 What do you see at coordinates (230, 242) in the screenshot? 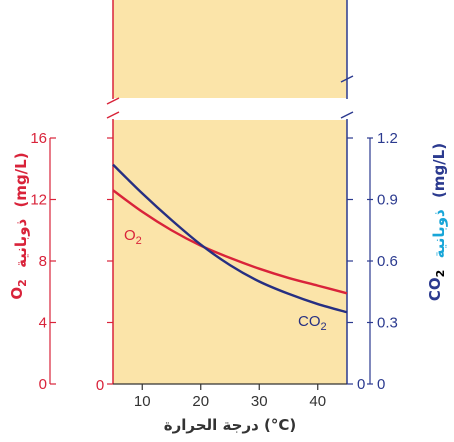
I see `series-line-o2` at bounding box center [230, 242].